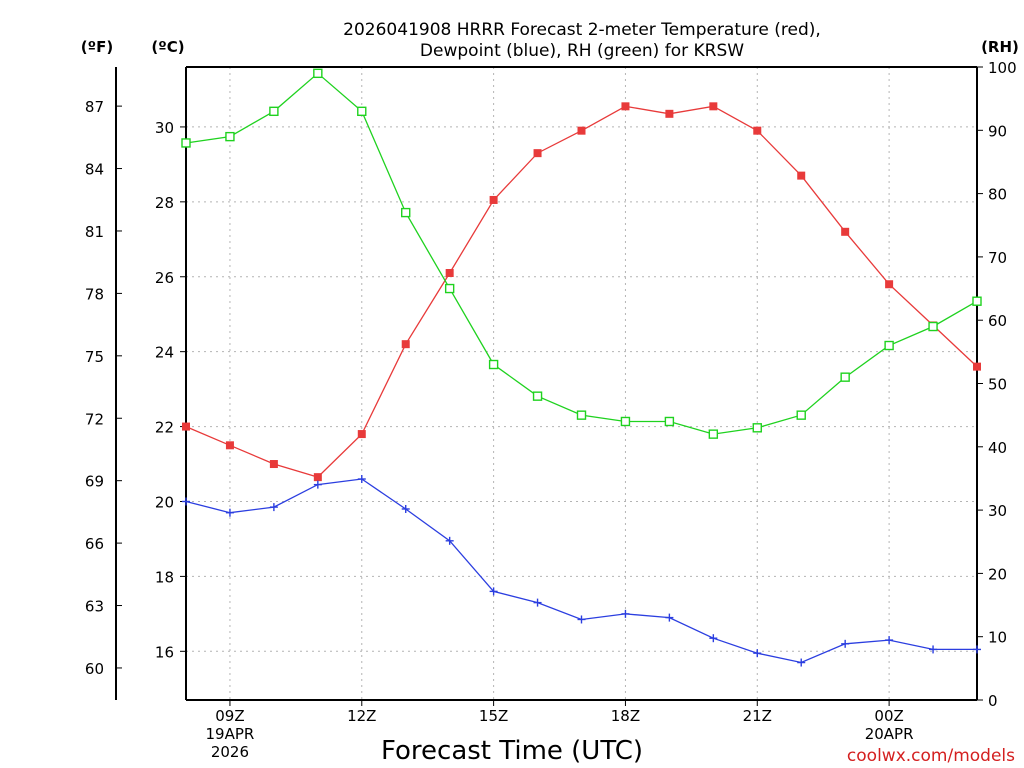 Image resolution: width=1024 pixels, height=768 pixels. I want to click on x-tick-label: 19APR, so click(230, 734).